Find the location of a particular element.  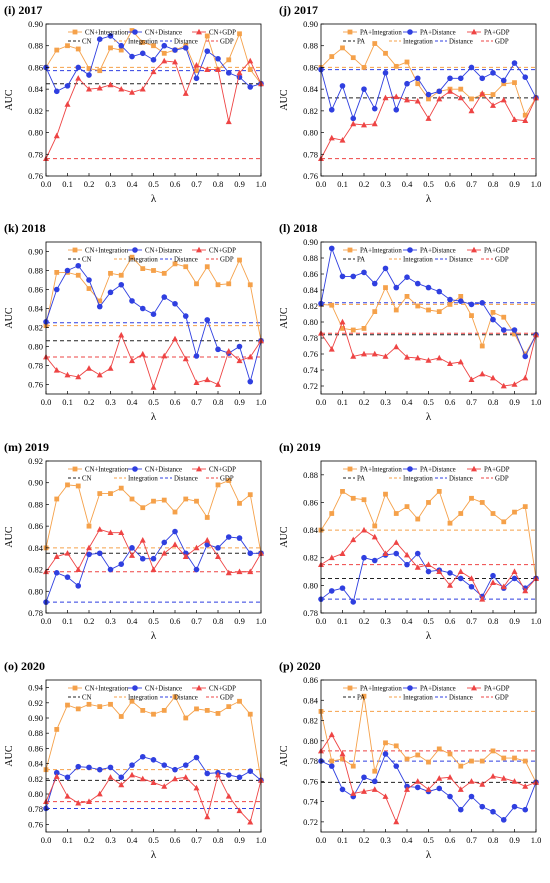

x-tick-label: 0.6 is located at coordinates (175, 621).